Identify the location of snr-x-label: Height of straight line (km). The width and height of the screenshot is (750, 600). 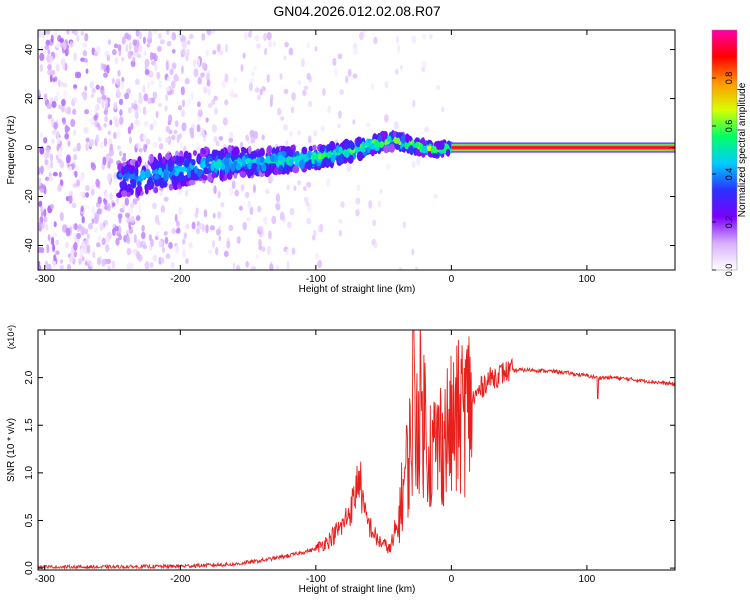
(357, 589).